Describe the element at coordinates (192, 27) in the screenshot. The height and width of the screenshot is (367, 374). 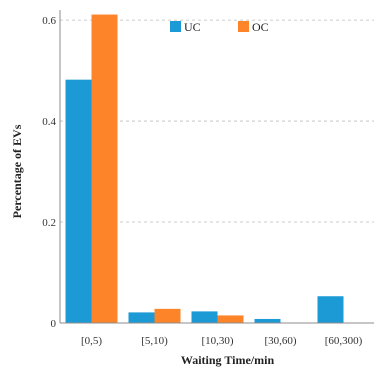
I see `legend-label-uc: UC` at that location.